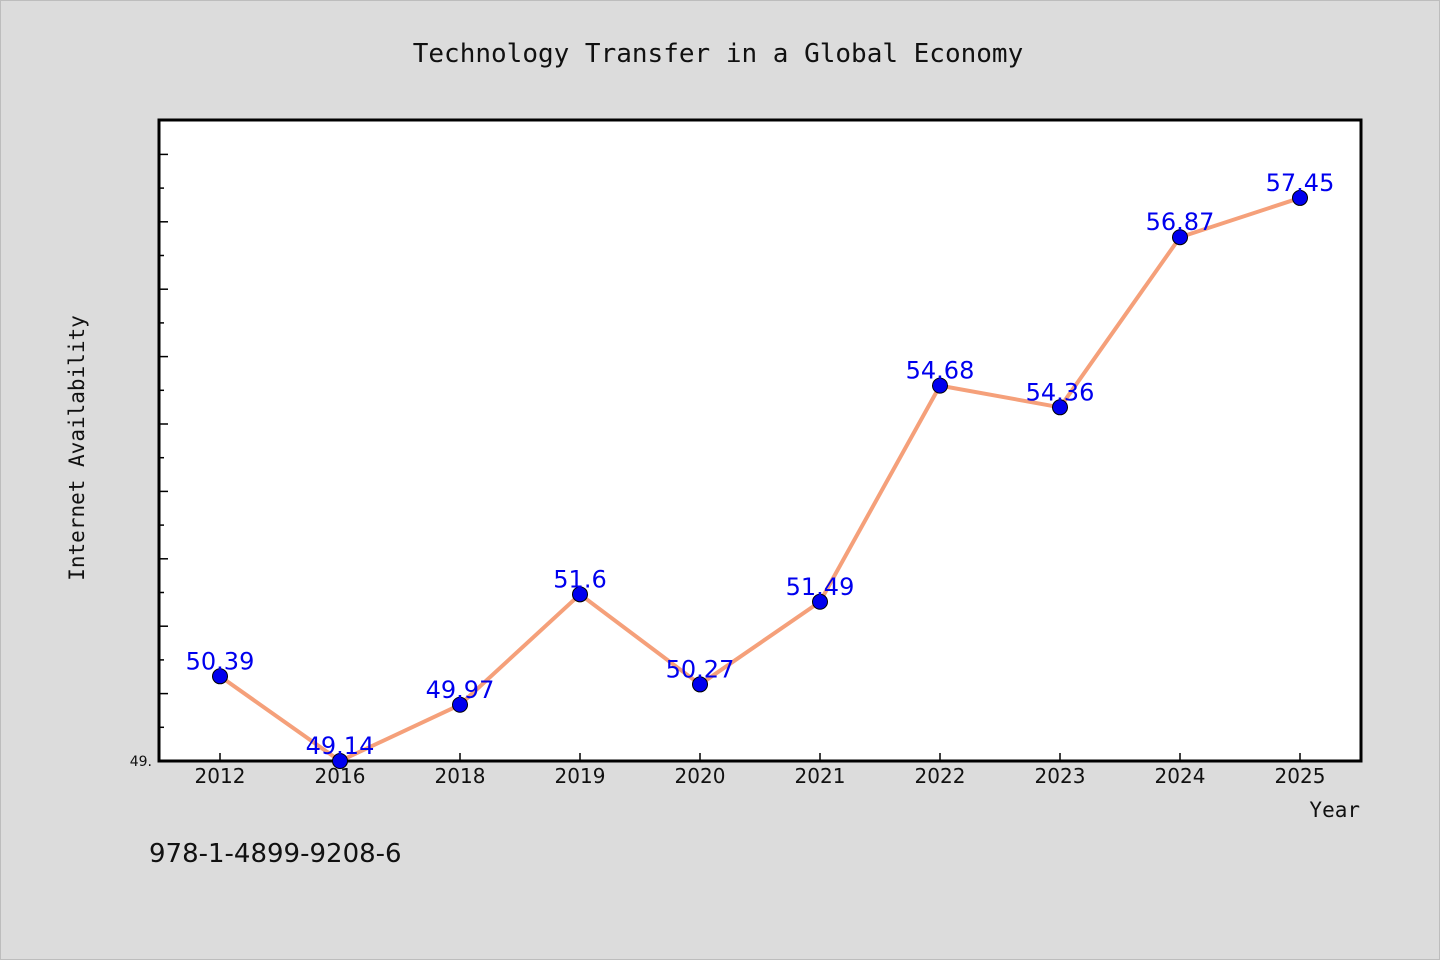 This screenshot has height=960, width=1440. What do you see at coordinates (1180, 776) in the screenshot?
I see `x-tick-label: 2024` at bounding box center [1180, 776].